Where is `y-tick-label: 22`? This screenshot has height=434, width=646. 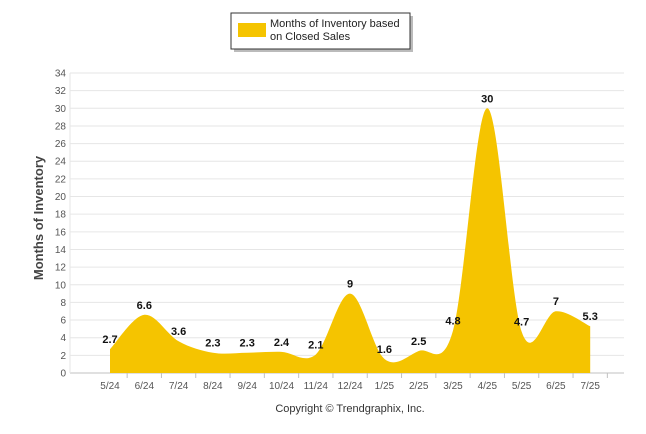
y-tick-label: 22 is located at coordinates (61, 179).